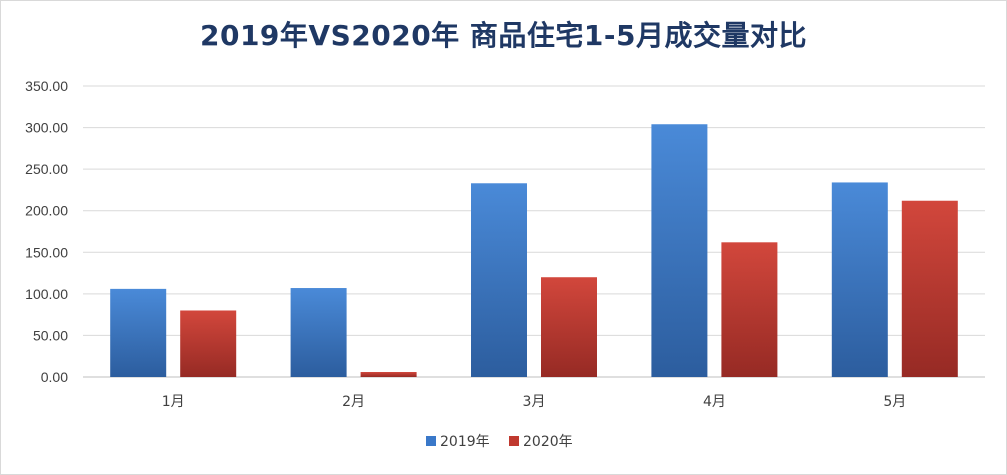 The height and width of the screenshot is (475, 1007). I want to click on bar-2019年-2月, so click(318, 332).